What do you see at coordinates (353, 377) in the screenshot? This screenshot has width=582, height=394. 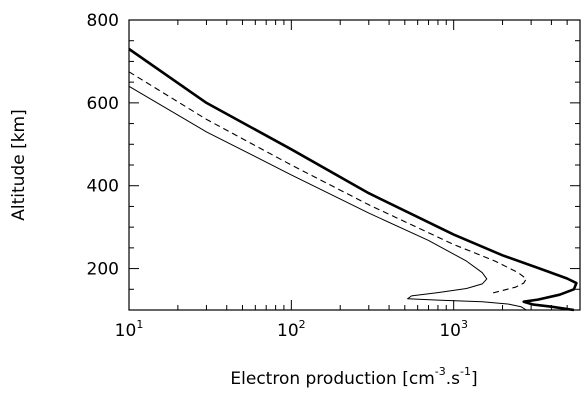 I see `x-axis-label: Electron production [cm-3.s-1]` at bounding box center [353, 377].